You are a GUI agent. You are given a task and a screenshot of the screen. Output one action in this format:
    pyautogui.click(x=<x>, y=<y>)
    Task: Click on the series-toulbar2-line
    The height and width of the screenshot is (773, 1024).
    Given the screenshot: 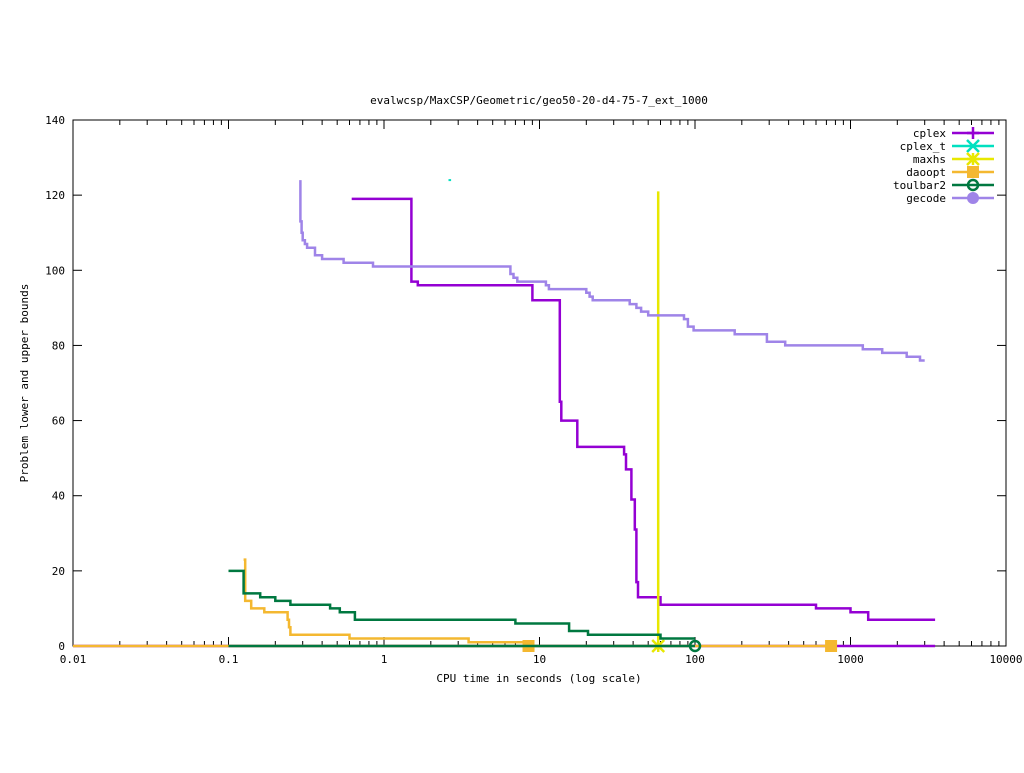 What is the action you would take?
    pyautogui.click(x=461, y=604)
    